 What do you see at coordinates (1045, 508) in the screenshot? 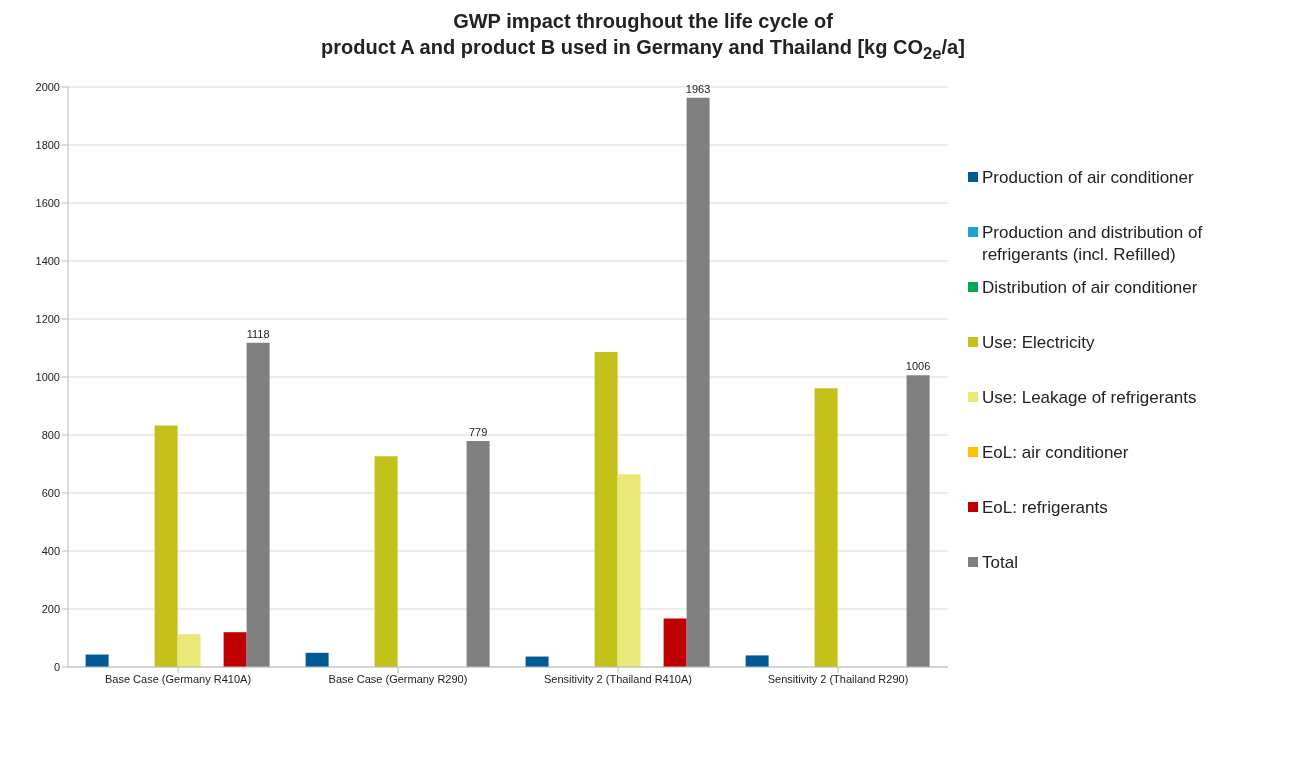
I see `legend-label: EoL: refrigerants` at bounding box center [1045, 508].